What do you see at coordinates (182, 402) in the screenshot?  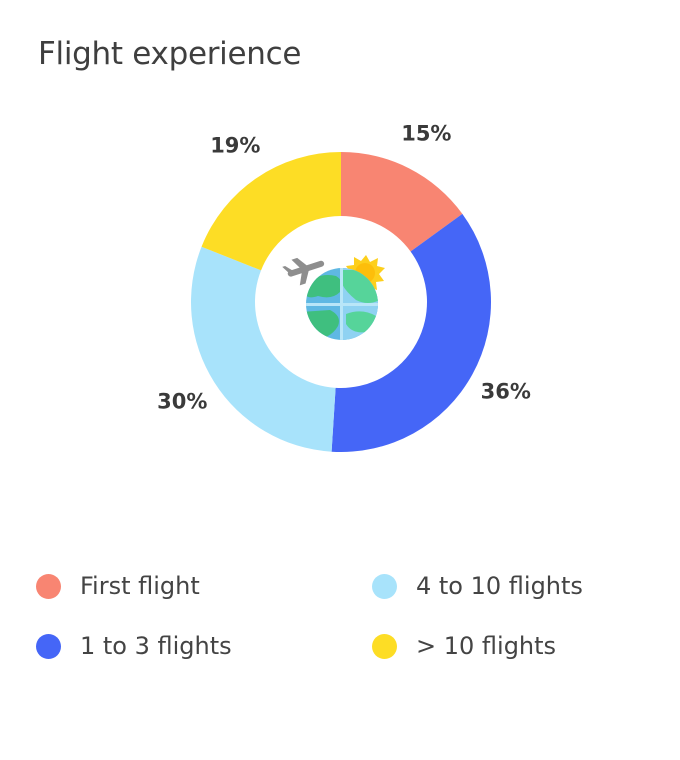 I see `pct-label-4-to-10-flights: 30%` at bounding box center [182, 402].